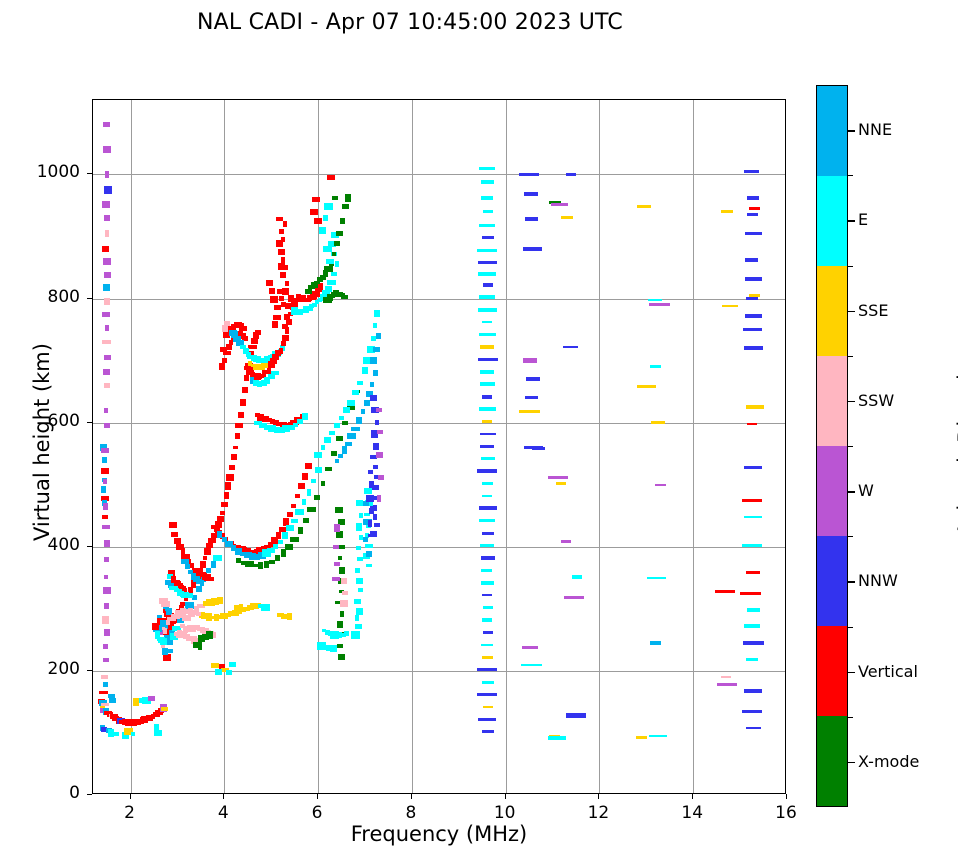  What do you see at coordinates (439, 834) in the screenshot?
I see `x-axis-label: Frequency (MHz)` at bounding box center [439, 834].